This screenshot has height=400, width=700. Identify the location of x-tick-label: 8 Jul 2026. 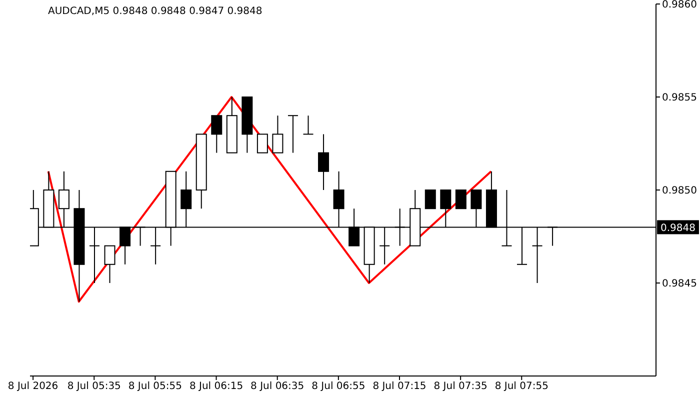
(33, 386).